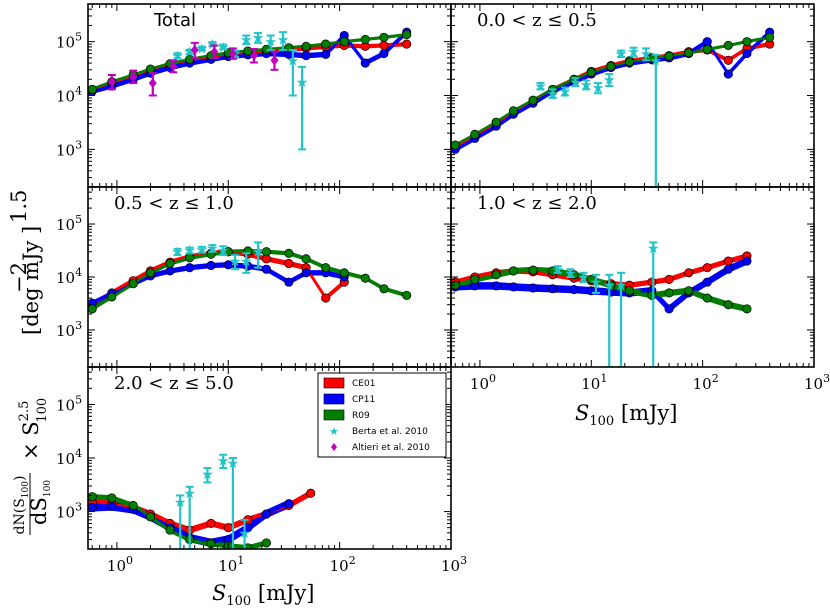 Image resolution: width=830 pixels, height=610 pixels. Describe the element at coordinates (31, 440) in the screenshot. I see `y-title-times: × S` at that location.